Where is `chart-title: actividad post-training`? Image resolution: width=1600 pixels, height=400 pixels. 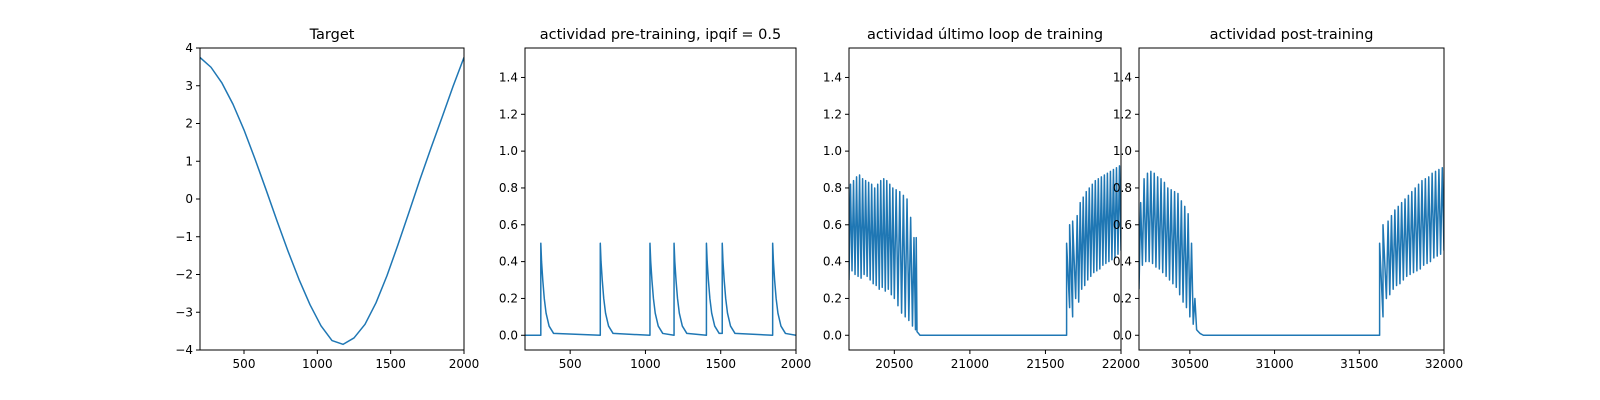 chart-title: actividad post-training is located at coordinates (1292, 35).